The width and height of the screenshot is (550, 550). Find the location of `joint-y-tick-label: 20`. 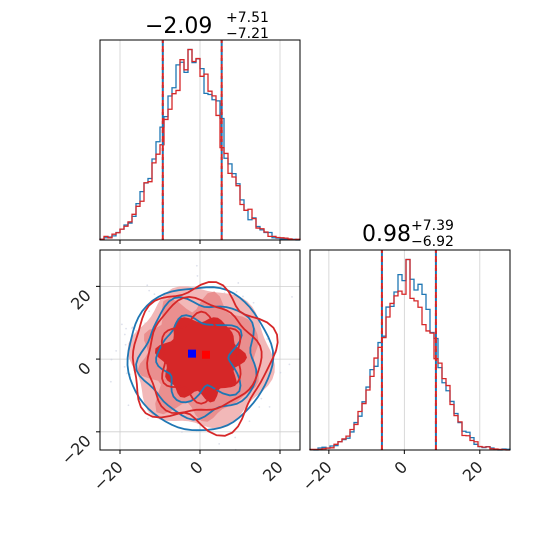

joint-y-tick-label: 20 is located at coordinates (81, 300).